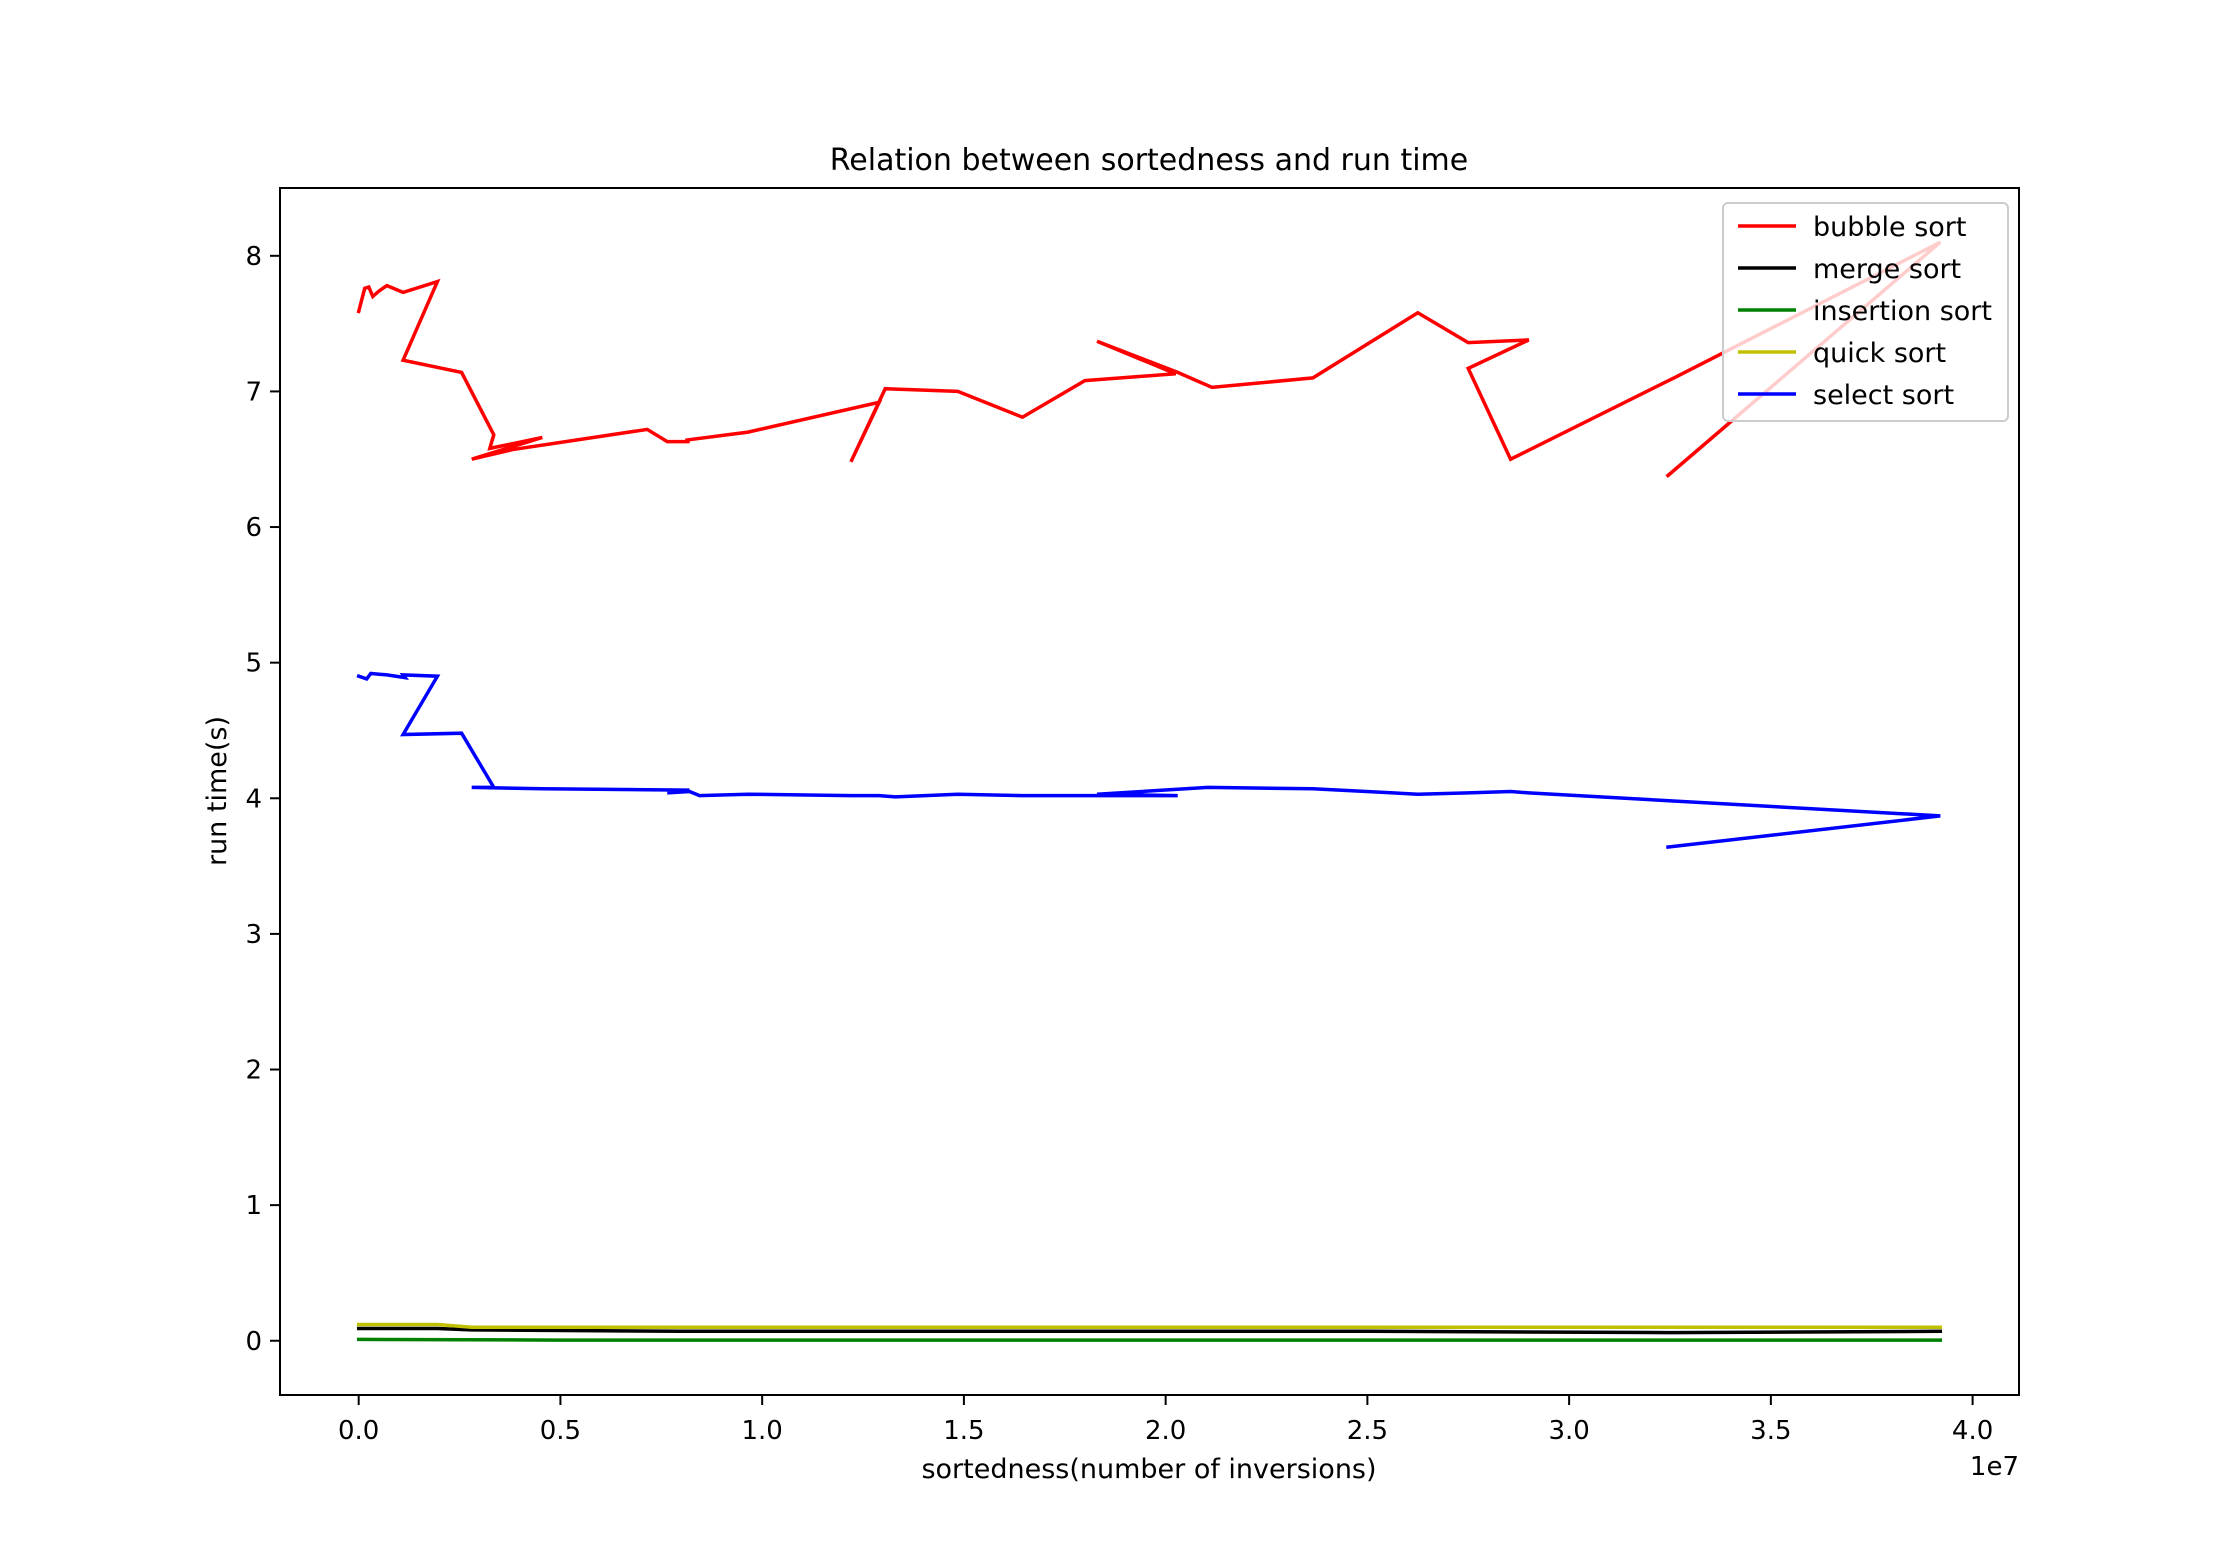 Image resolution: width=2240 pixels, height=1566 pixels. What do you see at coordinates (1883, 395) in the screenshot?
I see `legend-label: select sort` at bounding box center [1883, 395].